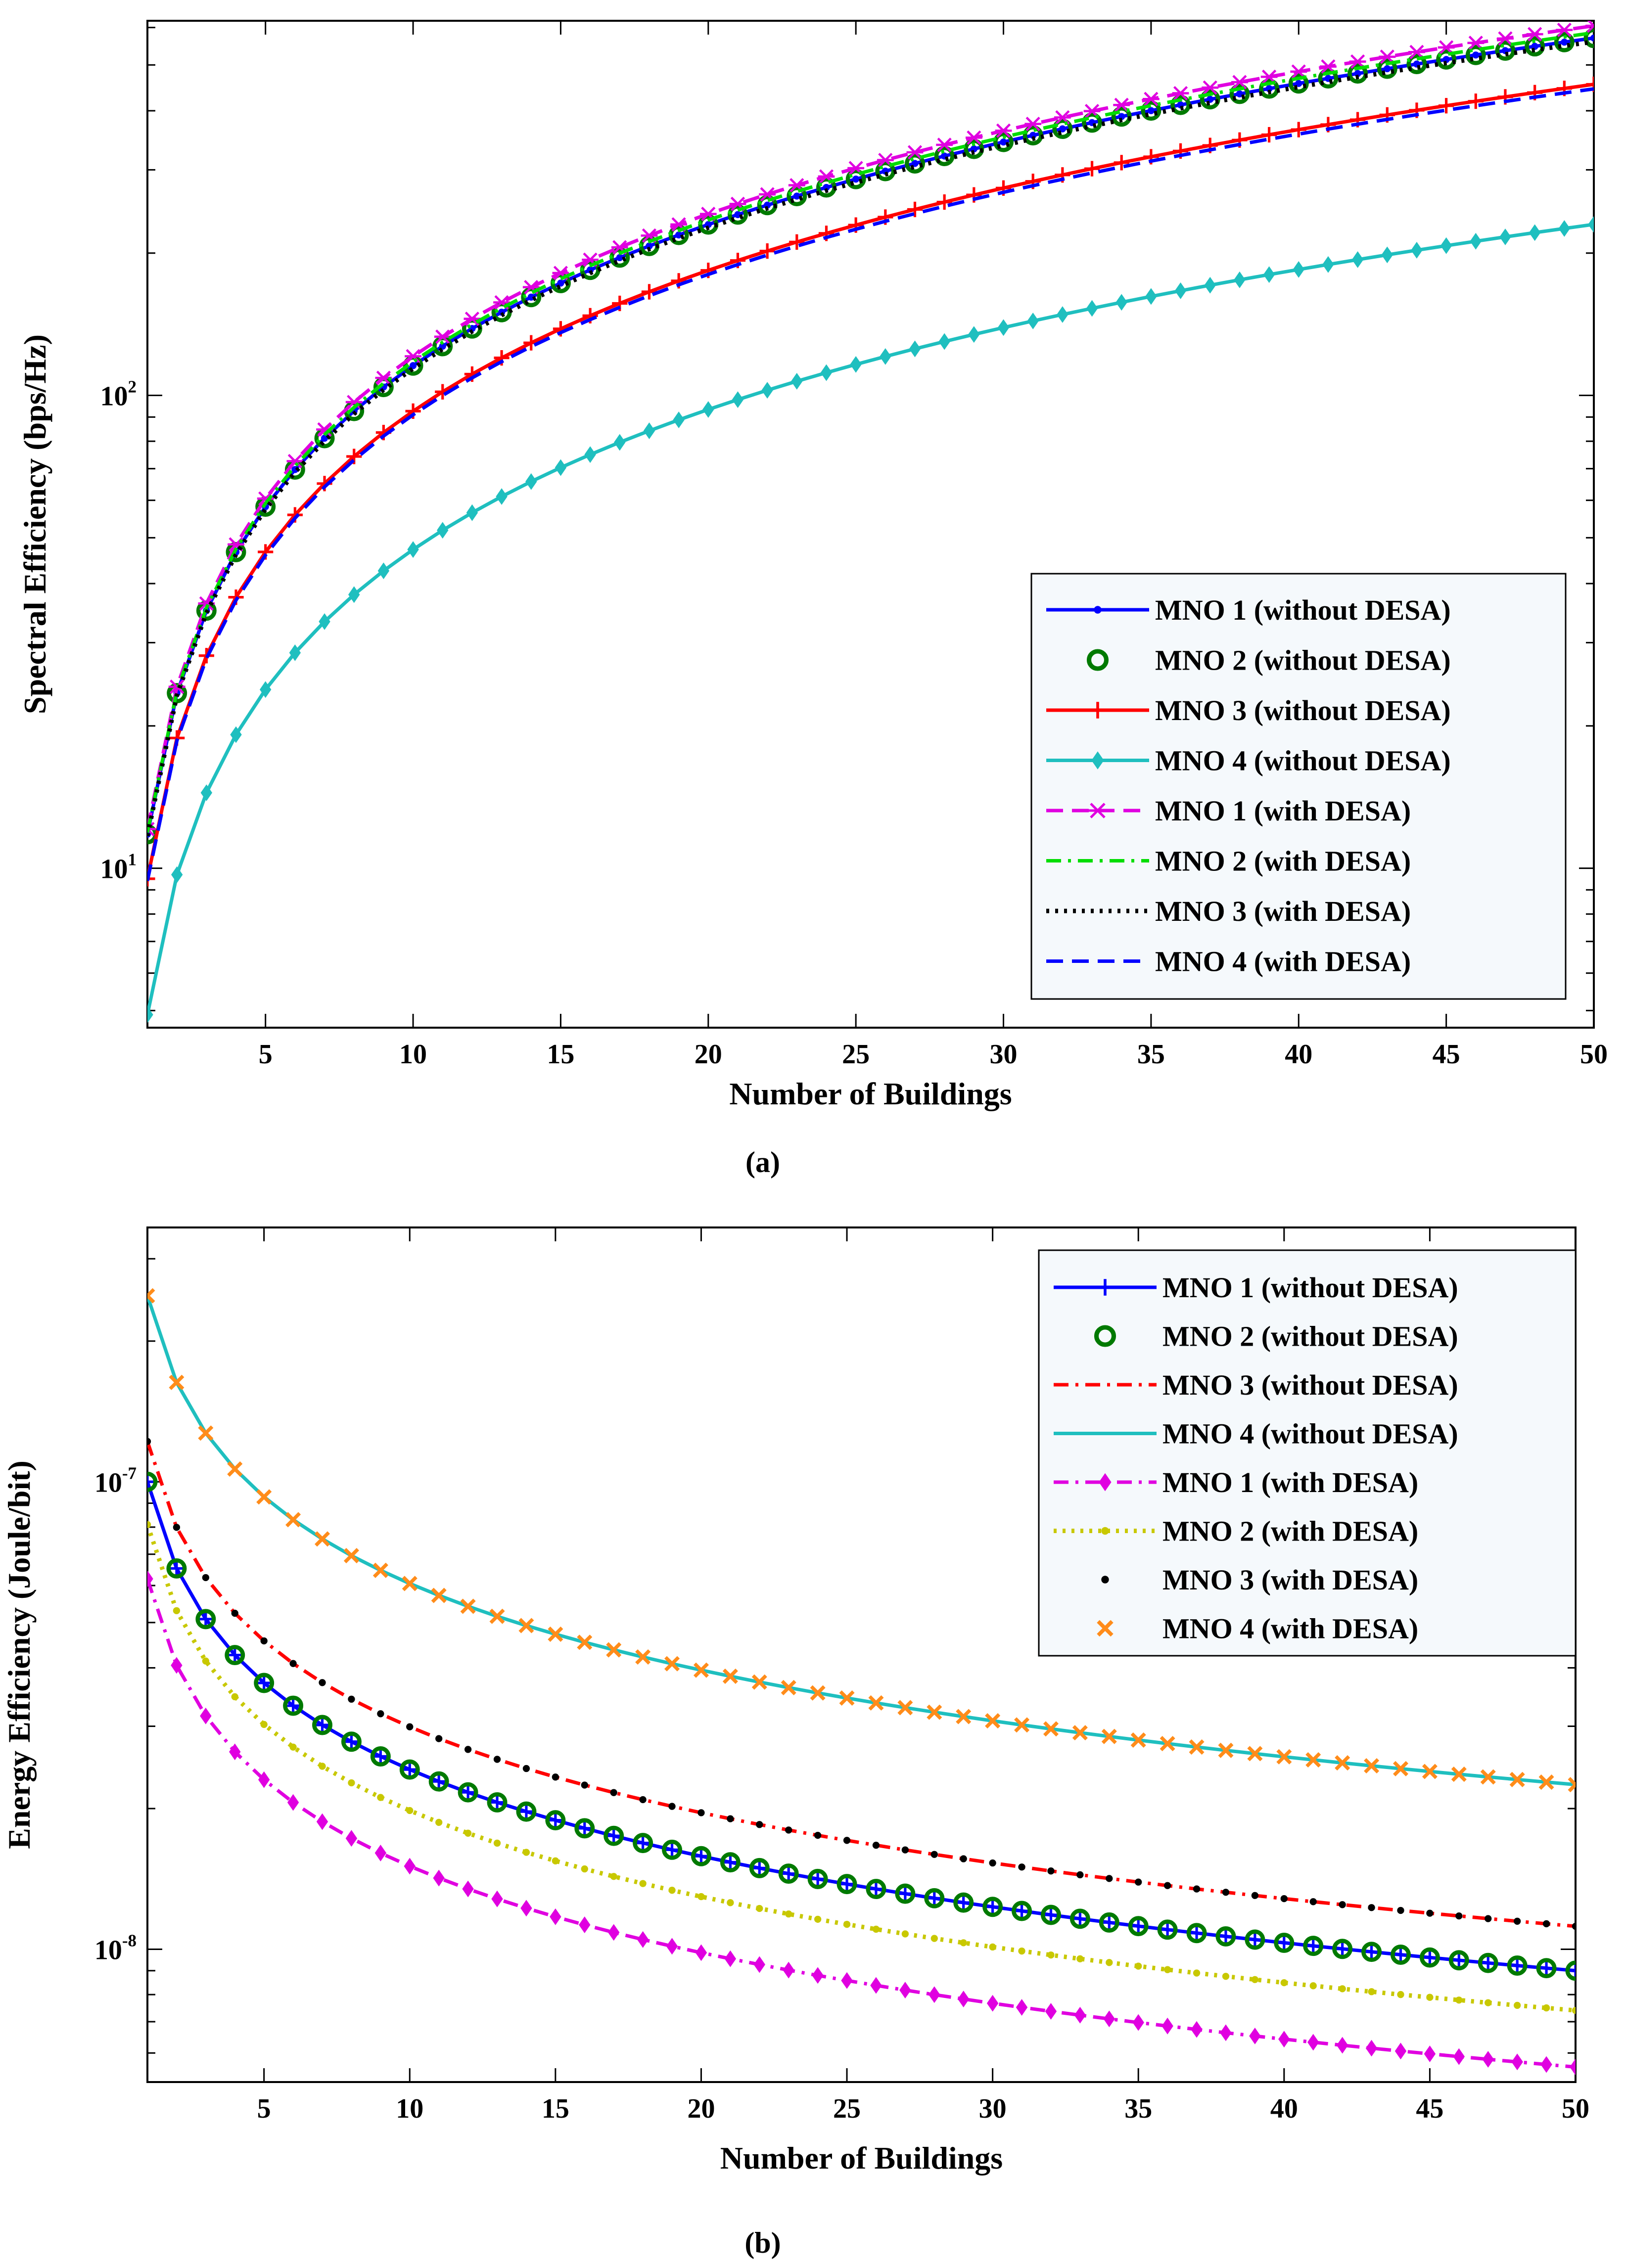 This screenshot has height=2268, width=1625. I want to click on y-tick-label-a-1: 101, so click(119, 867).